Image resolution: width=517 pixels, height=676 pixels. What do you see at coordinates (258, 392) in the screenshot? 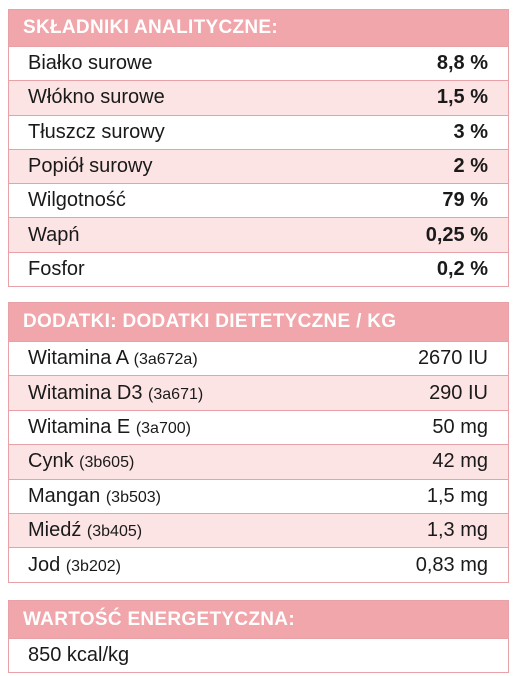
I see `table-row: Witamina D3 (3a671) 290 IU` at bounding box center [258, 392].